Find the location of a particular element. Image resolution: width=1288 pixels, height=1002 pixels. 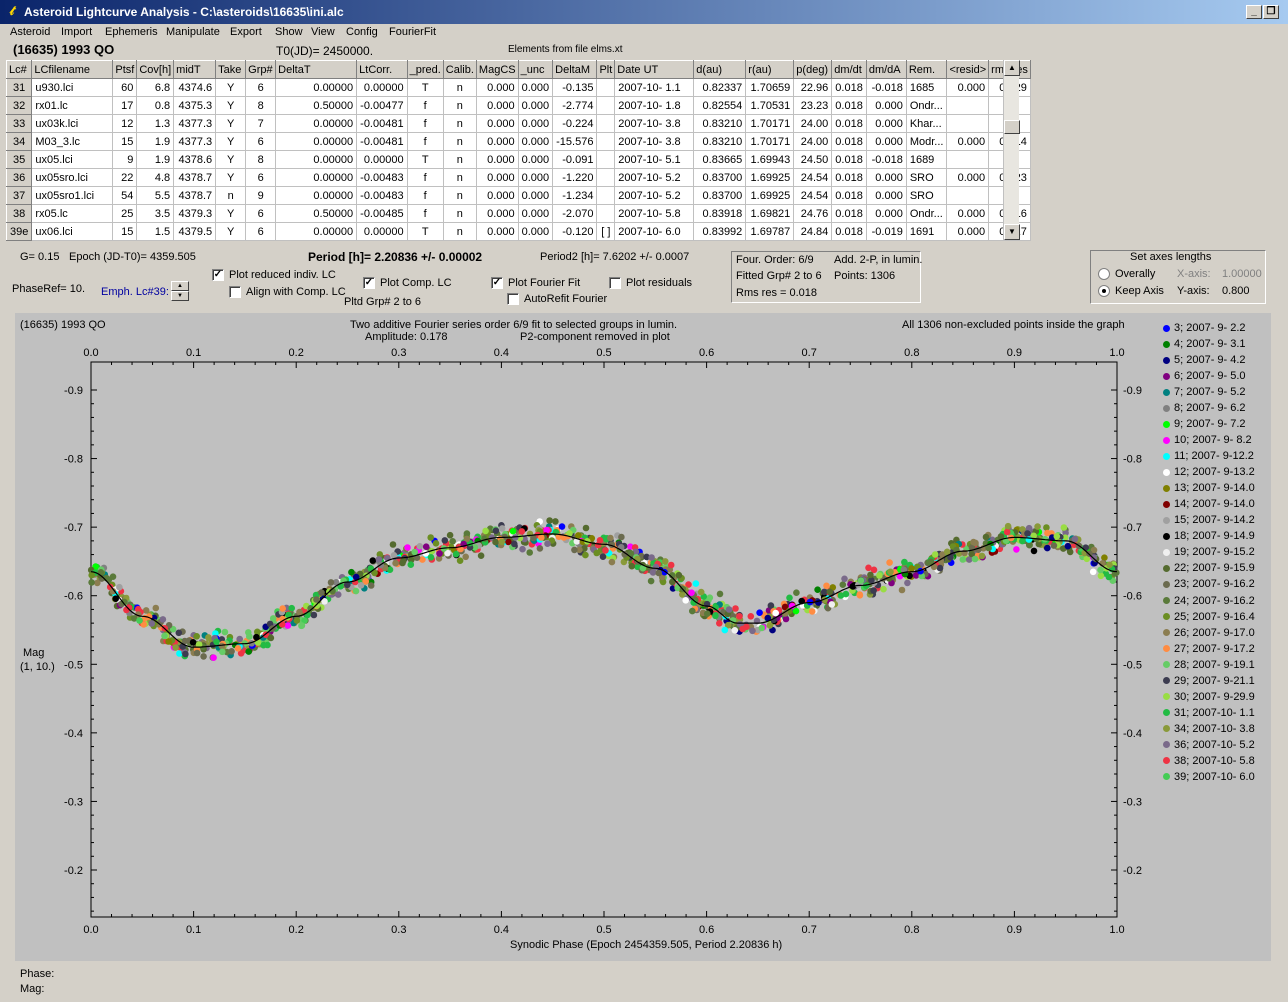

table-cell: 22 is located at coordinates (125, 177).